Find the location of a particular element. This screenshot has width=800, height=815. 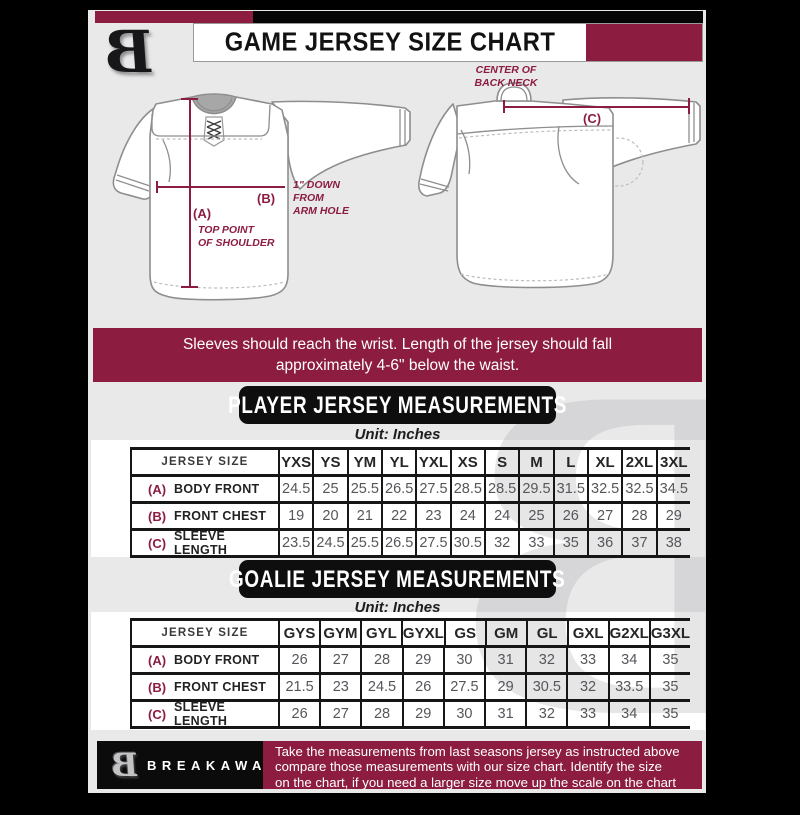

measure-line-c-tick-right is located at coordinates (689, 106).